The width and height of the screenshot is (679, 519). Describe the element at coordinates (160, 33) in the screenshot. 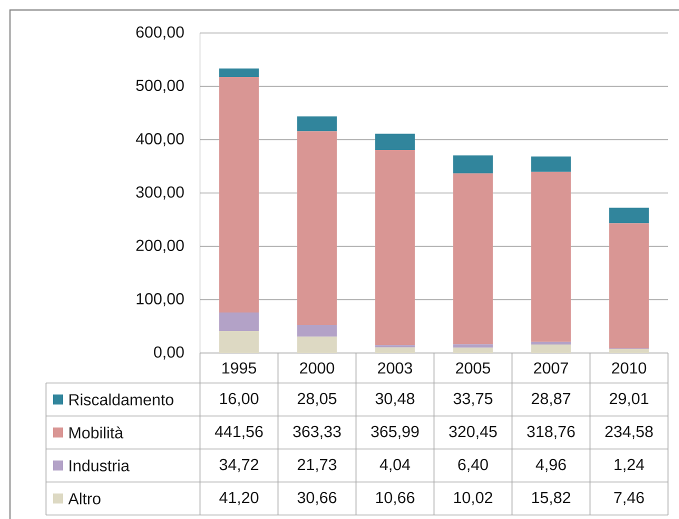

I see `y-tick-label: 600,00` at that location.